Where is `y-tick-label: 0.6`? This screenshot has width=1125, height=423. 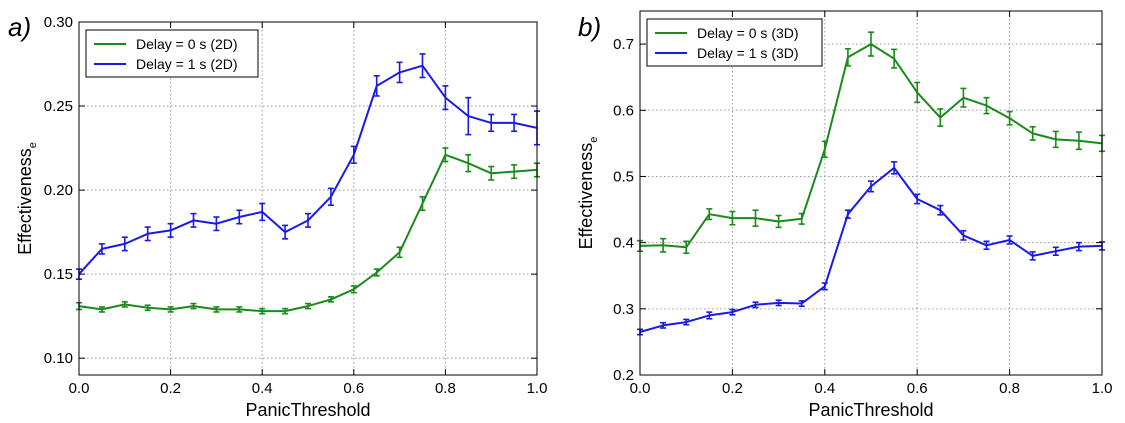
y-tick-label: 0.6 is located at coordinates (623, 110).